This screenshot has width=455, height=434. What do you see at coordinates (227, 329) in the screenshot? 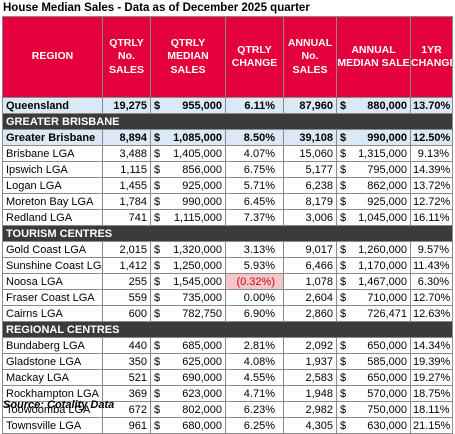
I see `section-header-row: REGIONAL CENTRES` at bounding box center [227, 329].